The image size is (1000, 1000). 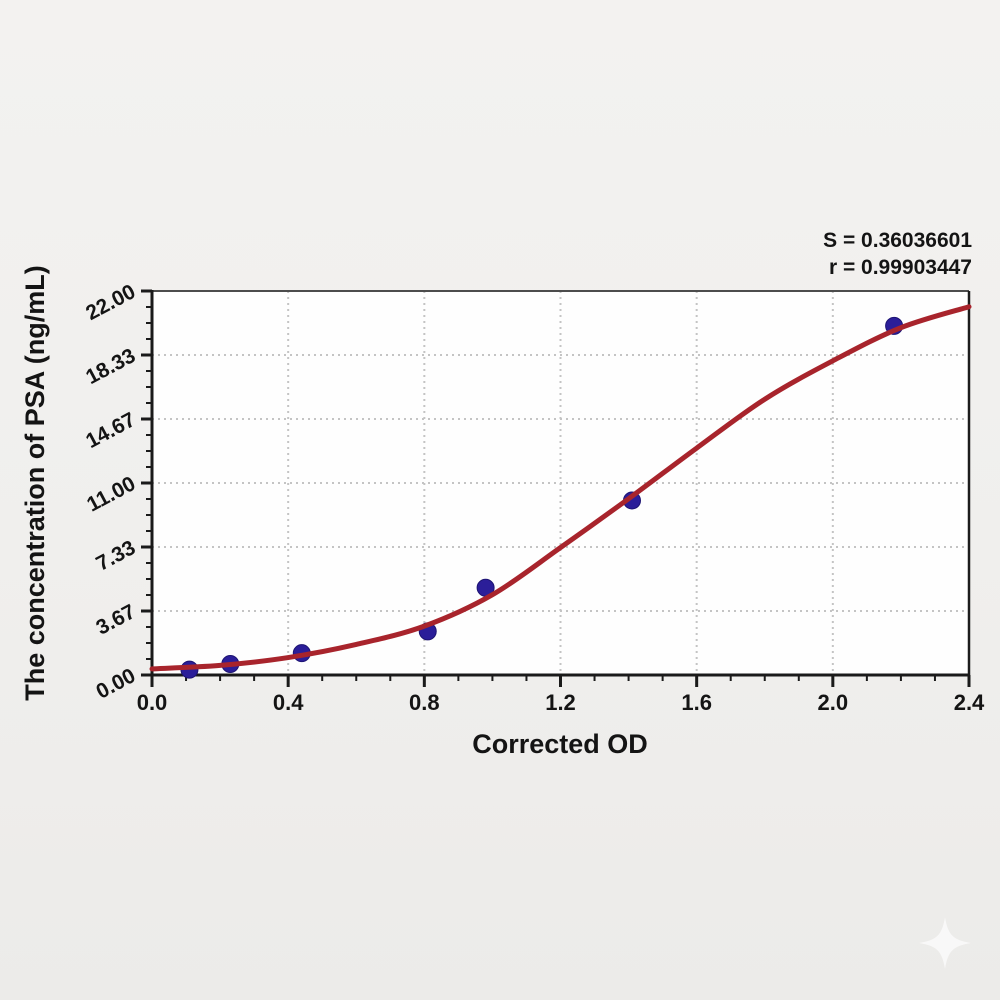 What do you see at coordinates (424, 702) in the screenshot?
I see `x-tick-label: 0.8` at bounding box center [424, 702].